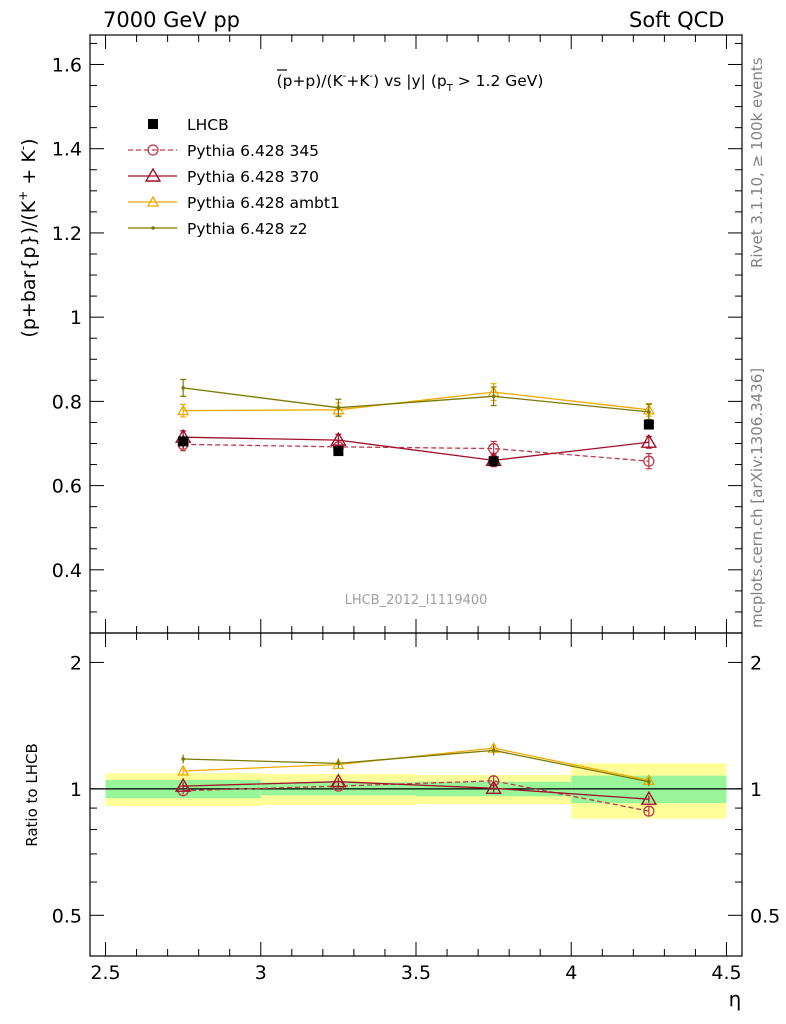  I want to click on y-tick-label: 1.4, so click(67, 150).